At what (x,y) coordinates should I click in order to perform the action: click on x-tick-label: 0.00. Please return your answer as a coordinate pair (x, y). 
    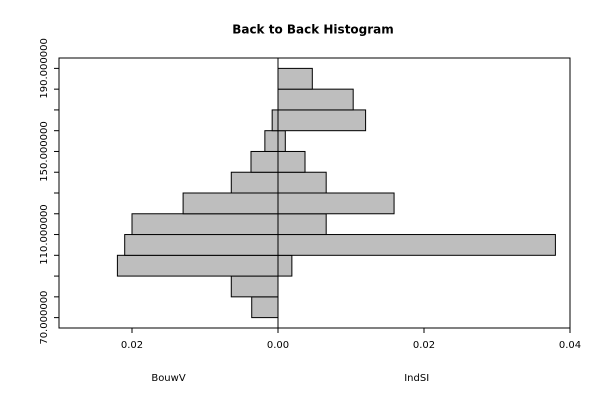
    Looking at the image, I should click on (278, 345).